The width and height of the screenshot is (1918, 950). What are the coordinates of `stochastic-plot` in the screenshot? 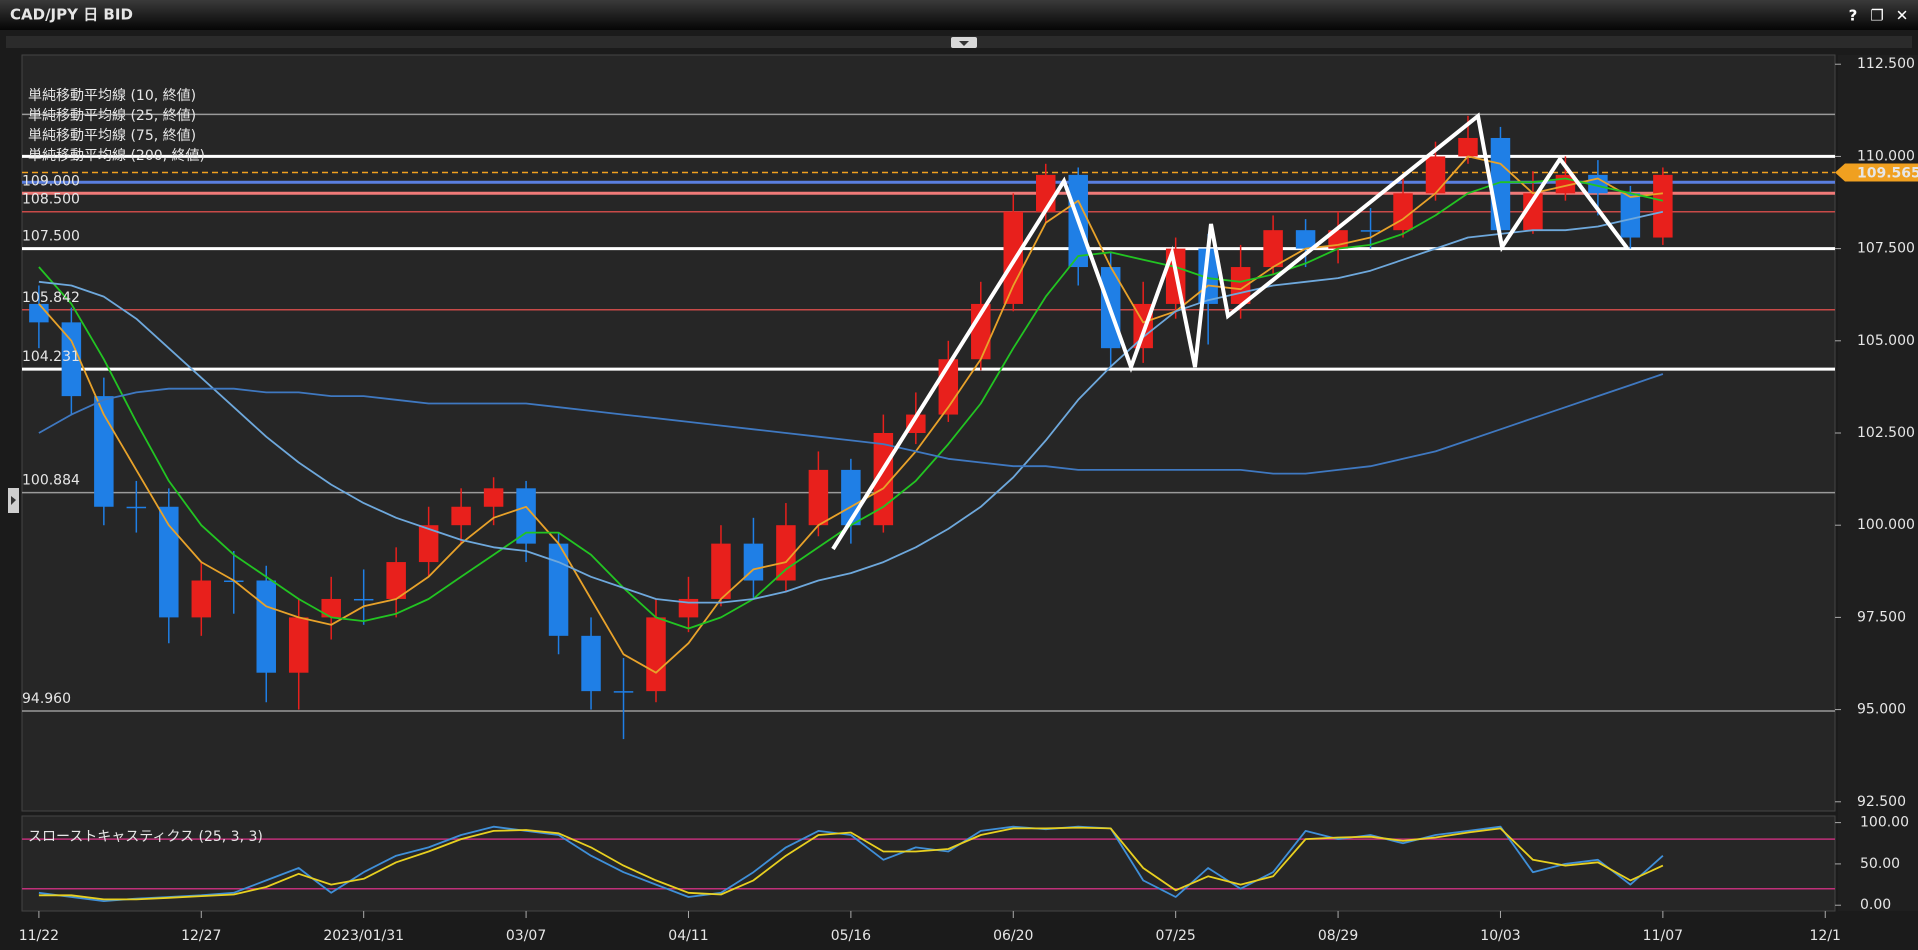 It's located at (928, 863).